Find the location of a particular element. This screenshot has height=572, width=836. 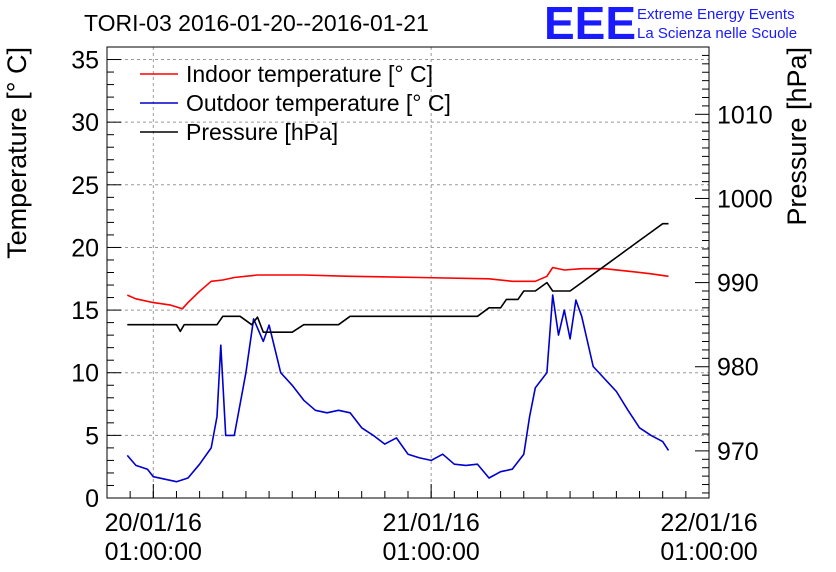

y-axis-label: Temperature [° C] is located at coordinates (17, 153).